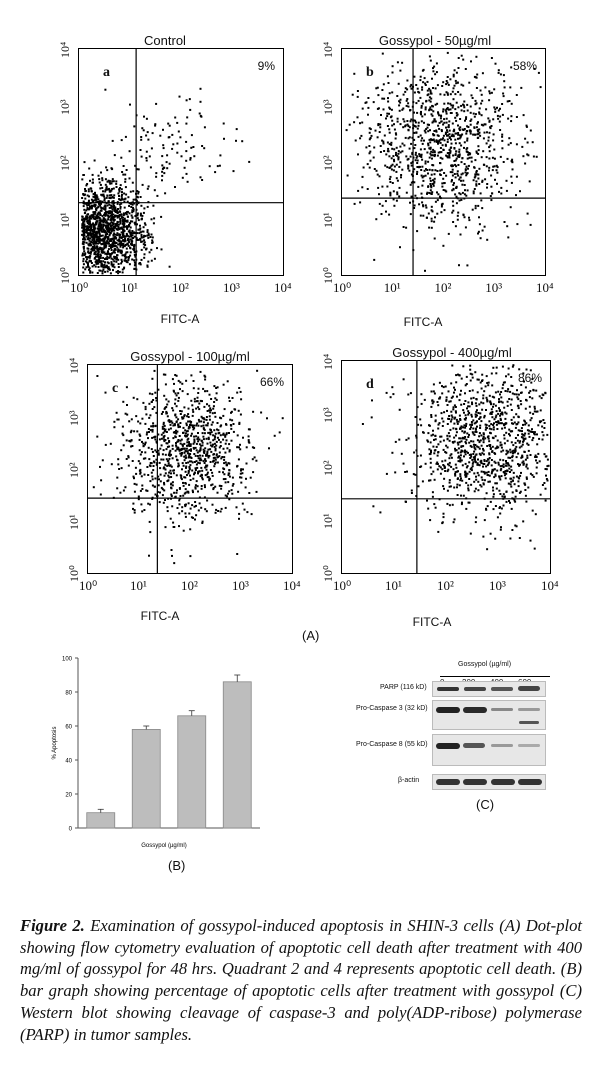 Image resolution: width=600 pixels, height=1089 pixels. What do you see at coordinates (524, 66) in the screenshot?
I see `apoptosis-percent: 58%` at bounding box center [524, 66].